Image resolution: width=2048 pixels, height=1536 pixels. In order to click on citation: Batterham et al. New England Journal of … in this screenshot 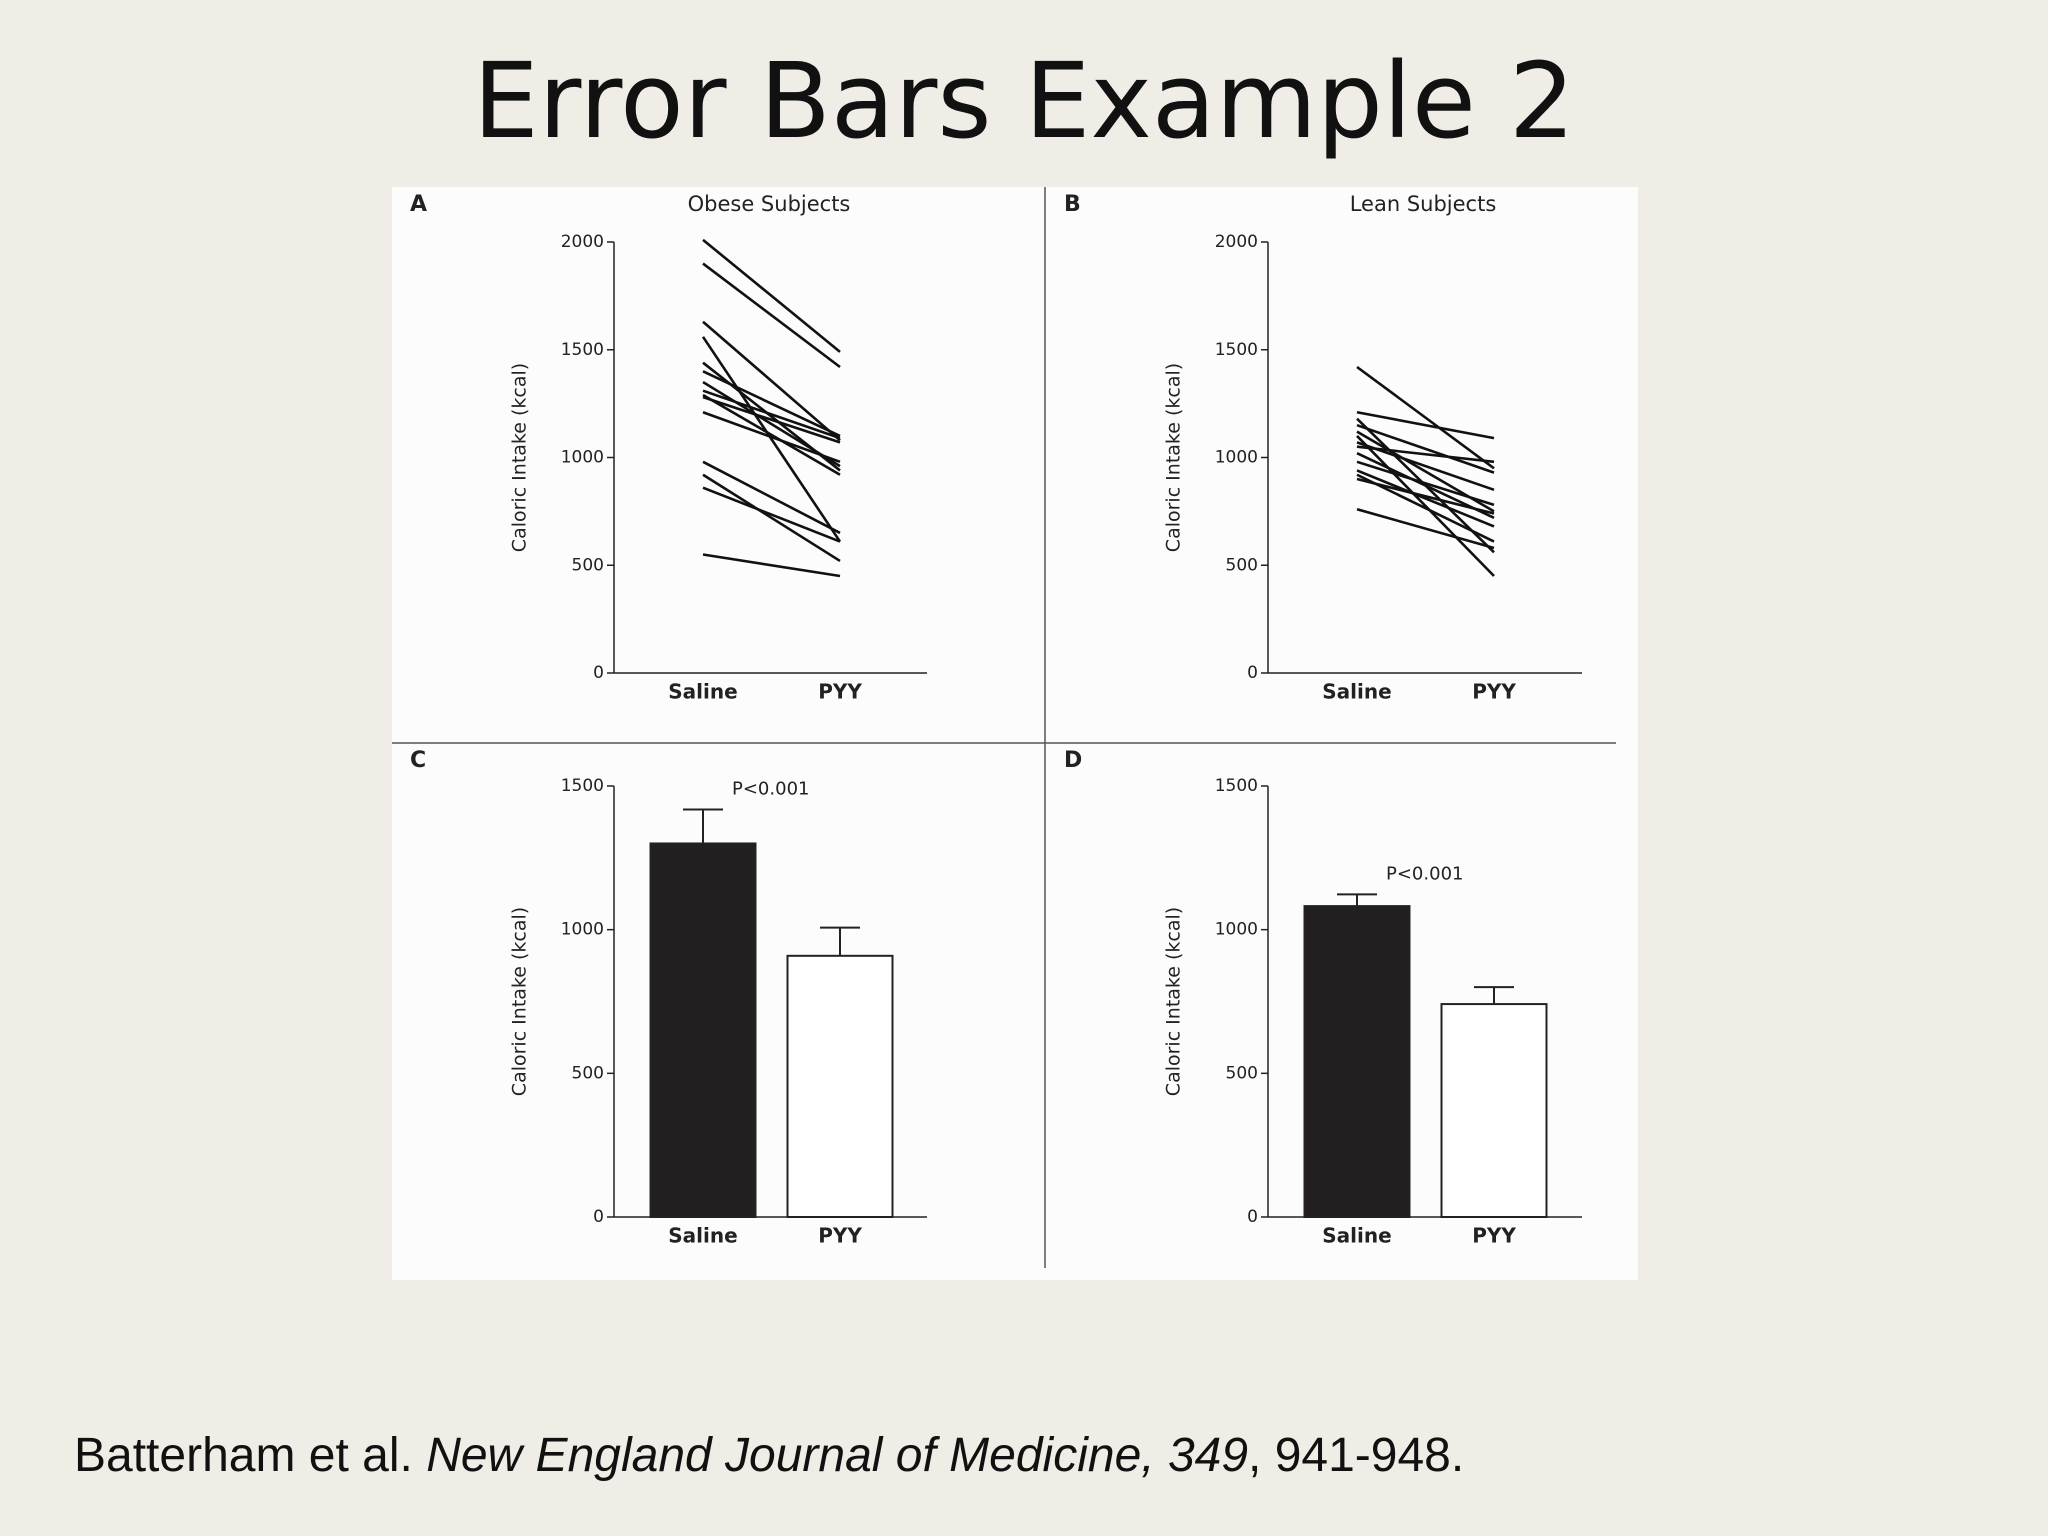, I will do `click(769, 1455)`.